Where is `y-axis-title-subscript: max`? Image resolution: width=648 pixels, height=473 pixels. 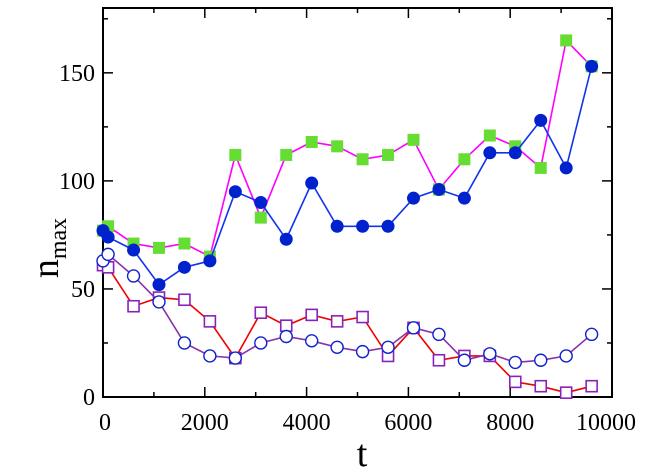 y-axis-title-subscript: max is located at coordinates (59, 238).